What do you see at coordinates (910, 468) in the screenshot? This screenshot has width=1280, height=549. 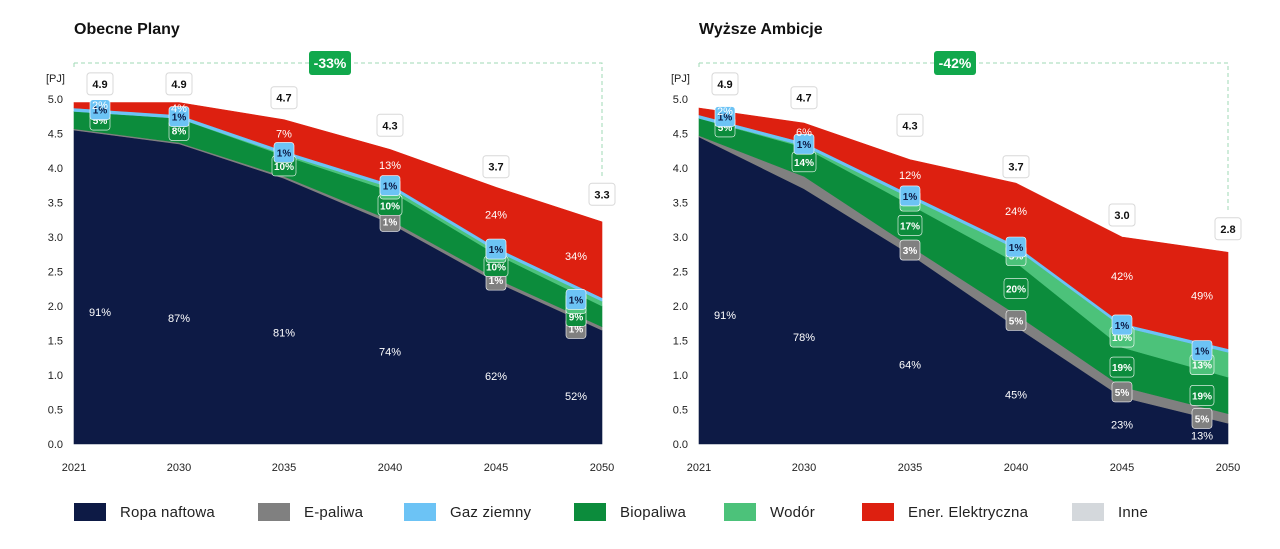 I see `x-tick-label: 2035` at bounding box center [910, 468].